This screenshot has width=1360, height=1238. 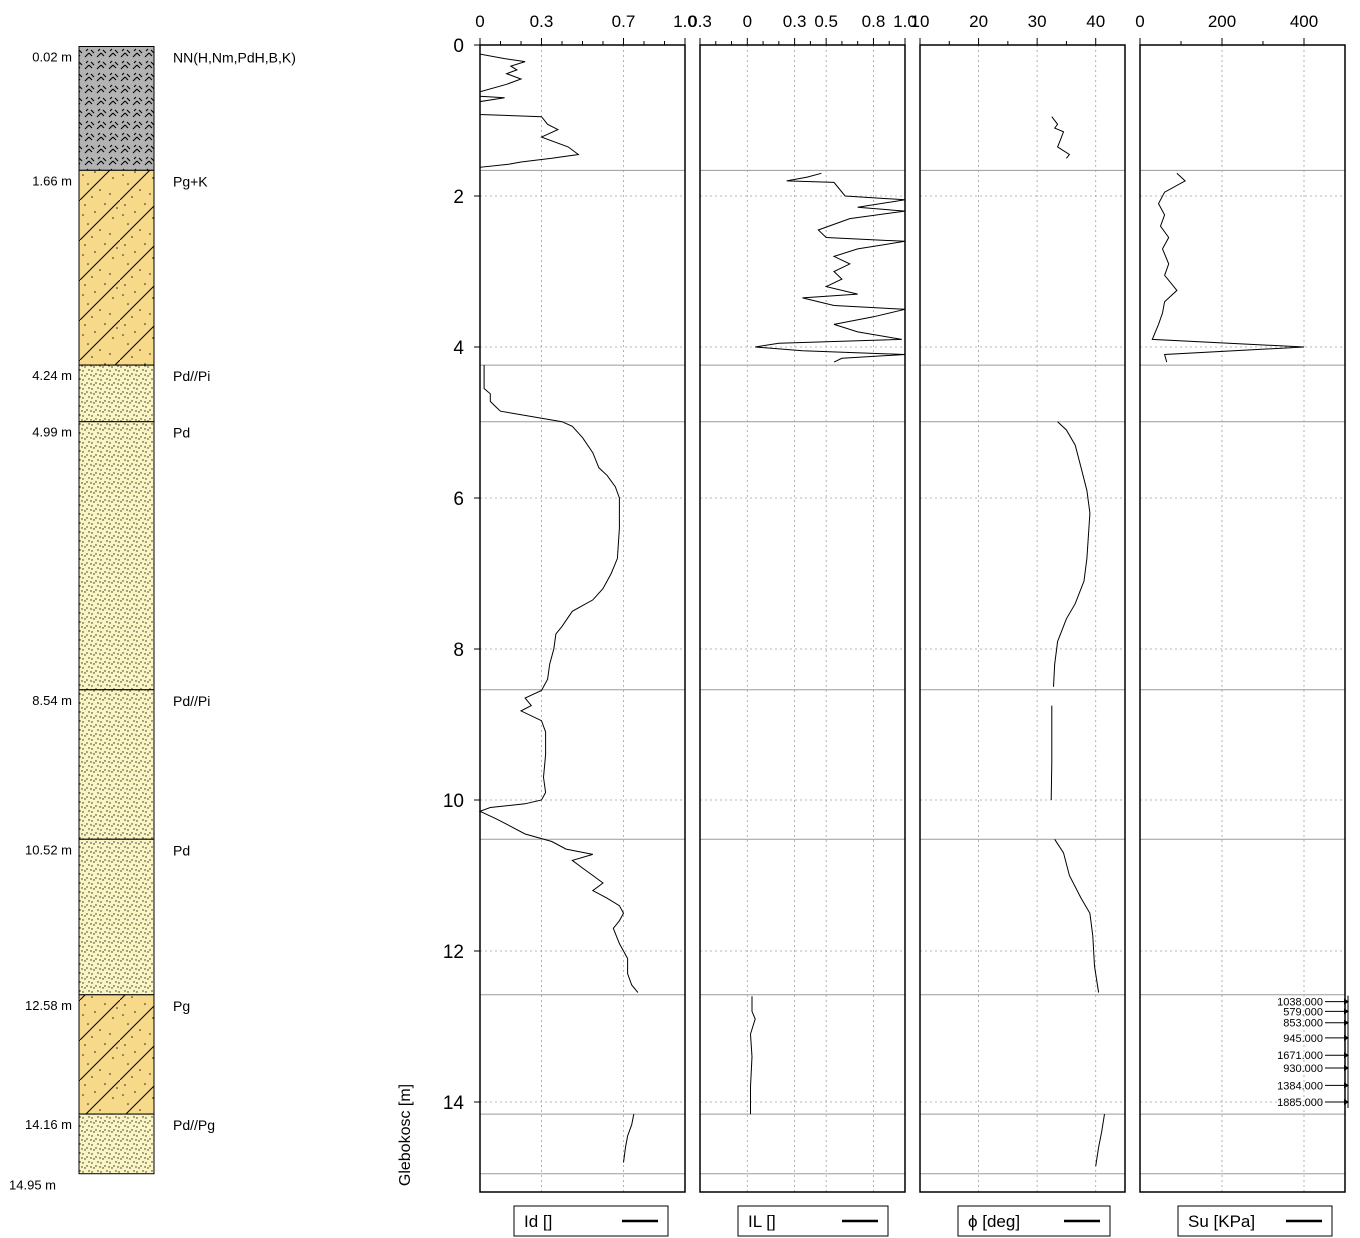 What do you see at coordinates (454, 575) in the screenshot?
I see `depth-axis: 0 2 4 6 8 10 12 14` at bounding box center [454, 575].